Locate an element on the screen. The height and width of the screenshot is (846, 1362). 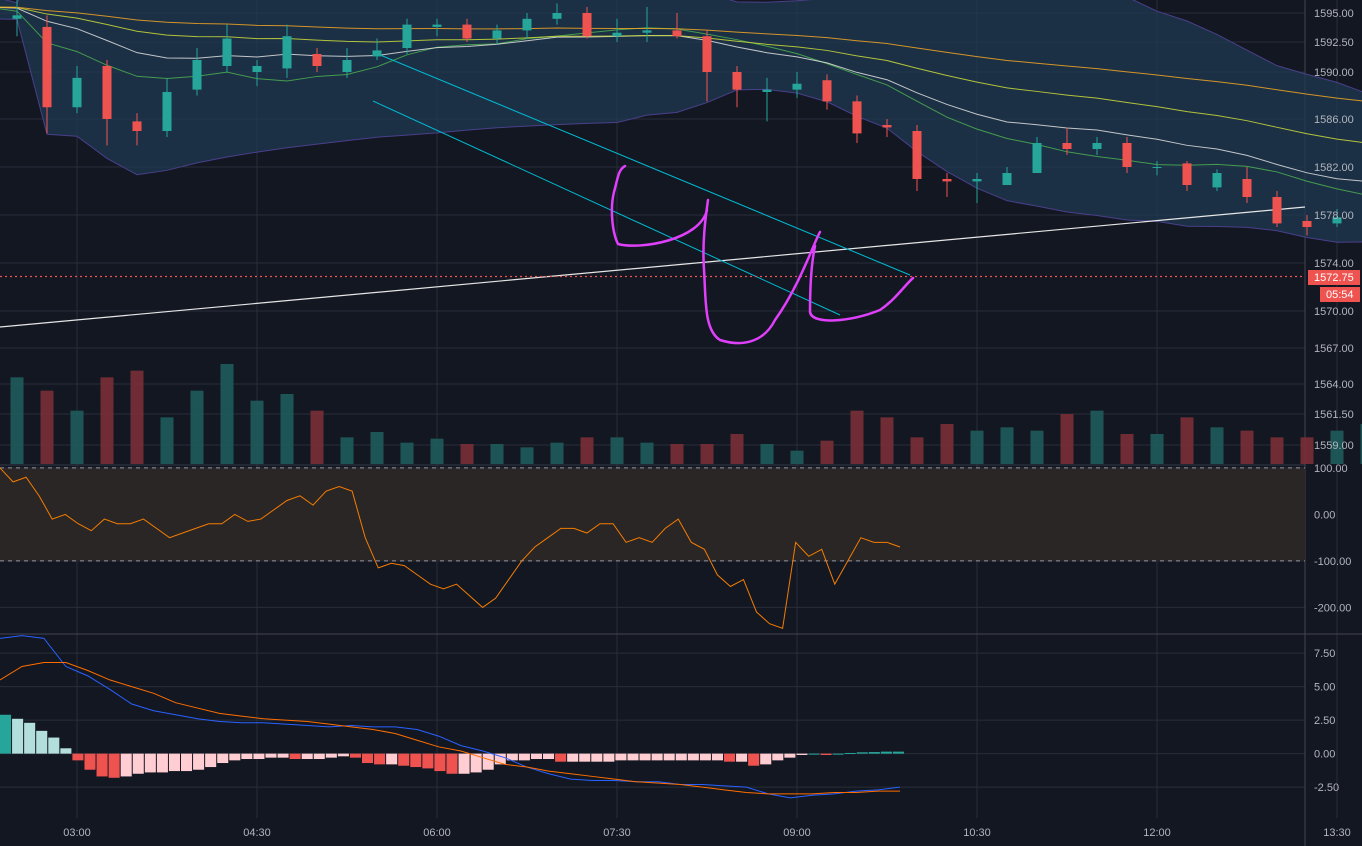
macd-line is located at coordinates (450, 717).